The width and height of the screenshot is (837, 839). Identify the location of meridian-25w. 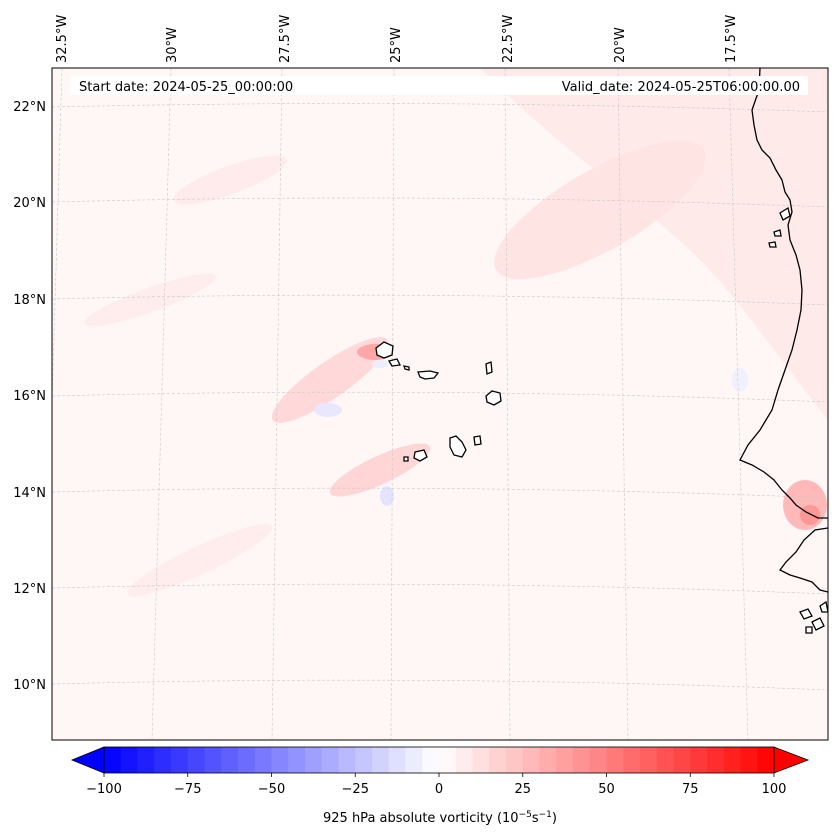
(392, 404).